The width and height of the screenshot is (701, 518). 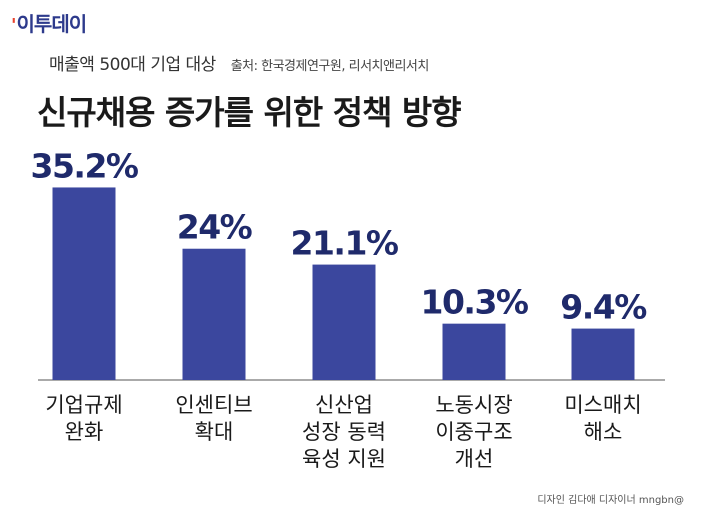 I want to click on subtitle: 매출액 500대 기업 대상 출처: 한국경제연구원, 리서치앤리서치, so click(x=239, y=62).